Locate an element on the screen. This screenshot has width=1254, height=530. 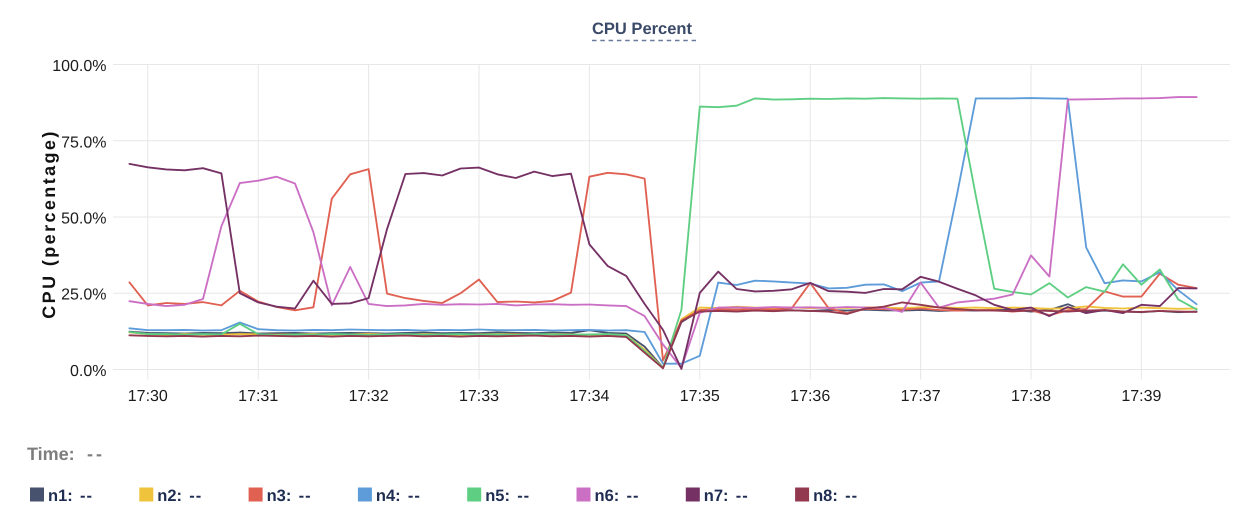
svg-text: 17:31 is located at coordinates (258, 396).